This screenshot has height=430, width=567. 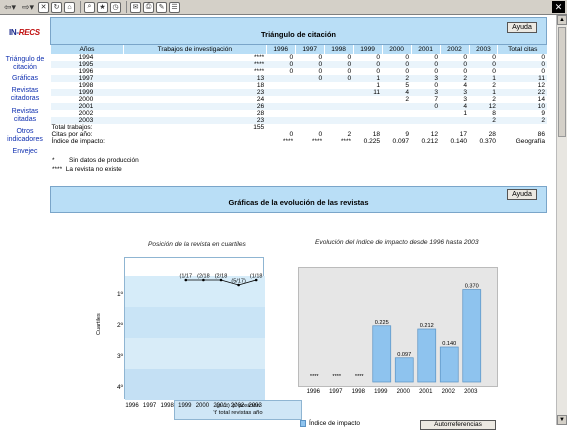 What do you see at coordinates (25, 135) in the screenshot?
I see `sidebar-item-otros-indicadores: Otros indicadores` at bounding box center [25, 135].